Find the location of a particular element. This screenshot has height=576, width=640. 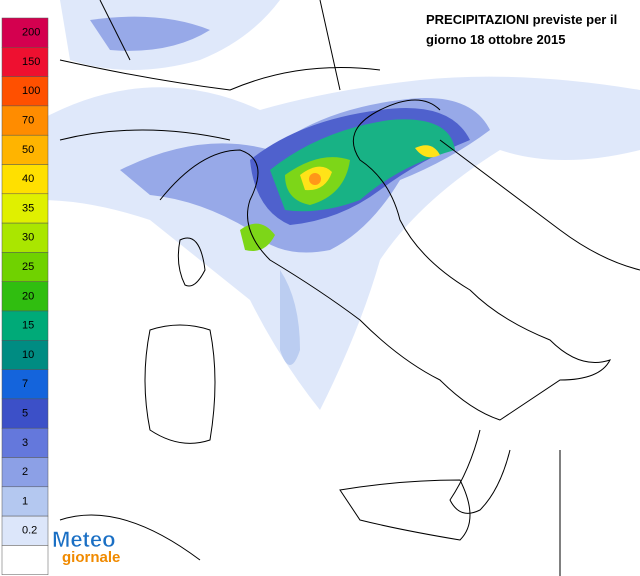

legend-label: 7 is located at coordinates (25, 384).